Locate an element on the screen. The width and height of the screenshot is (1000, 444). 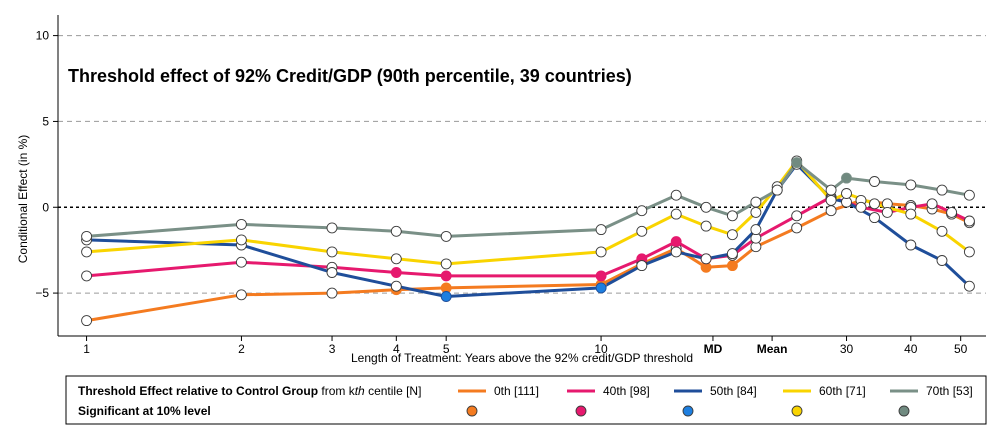
x-special-tick-label: Mean is located at coordinates (772, 349).